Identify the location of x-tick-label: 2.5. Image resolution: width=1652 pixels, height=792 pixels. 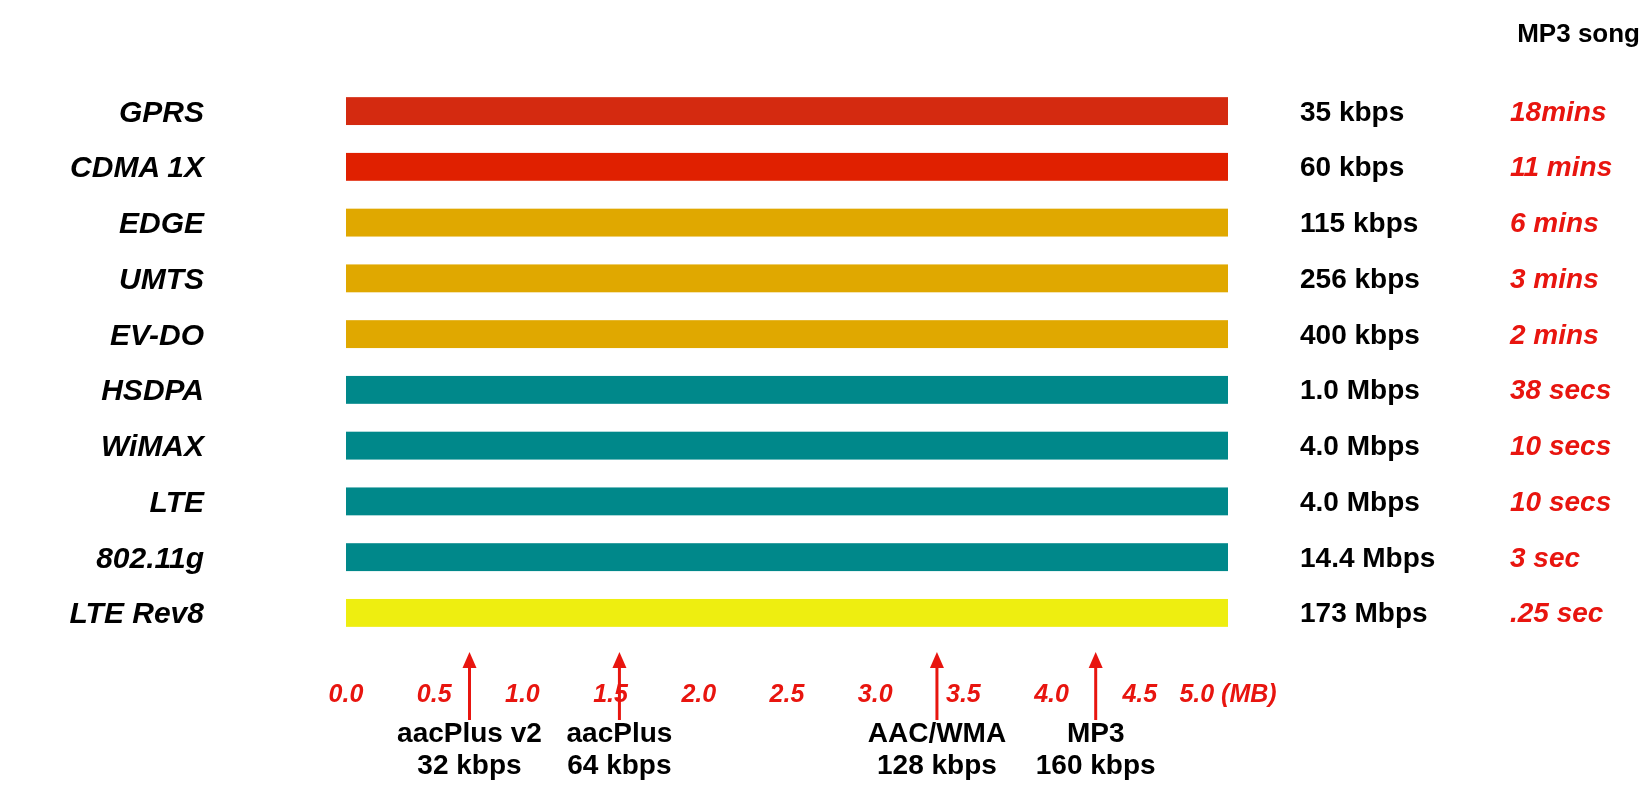
(787, 693).